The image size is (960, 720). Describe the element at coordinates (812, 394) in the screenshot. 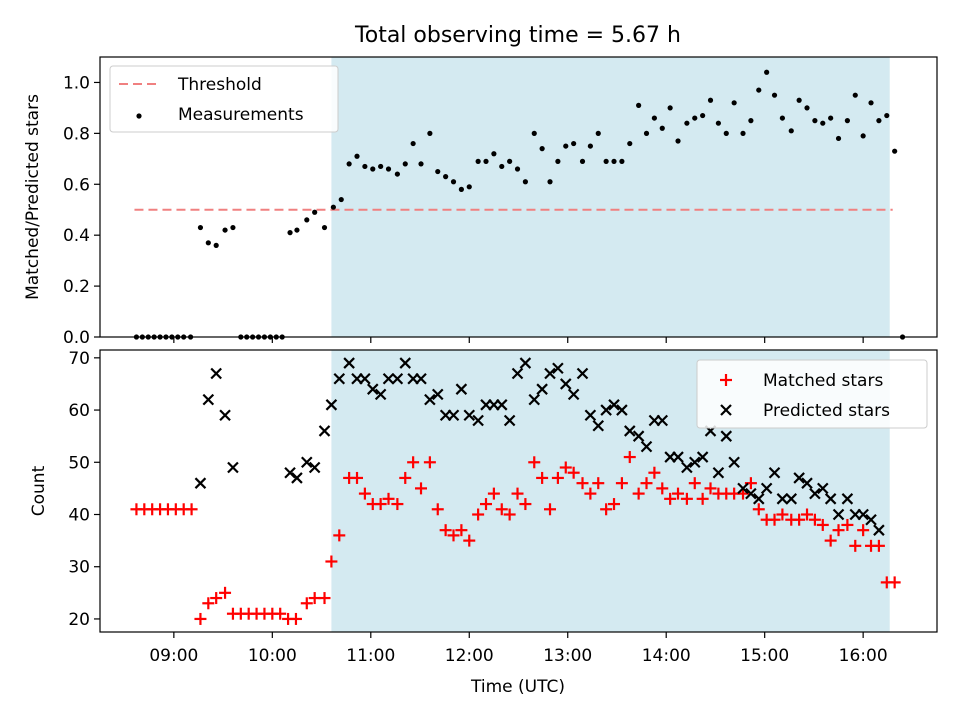

I see `count-legend-box` at that location.